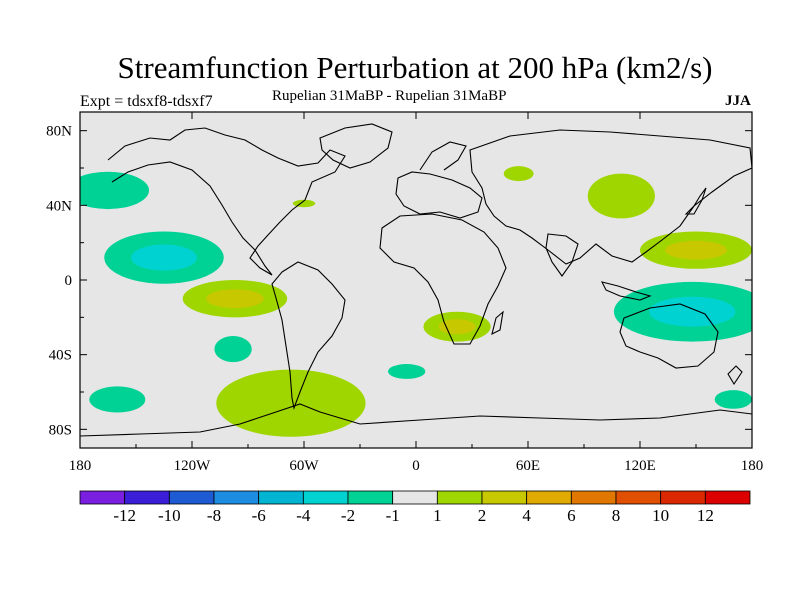 Image resolution: width=800 pixels, height=600 pixels. I want to click on coast-indonesia, so click(626, 291).